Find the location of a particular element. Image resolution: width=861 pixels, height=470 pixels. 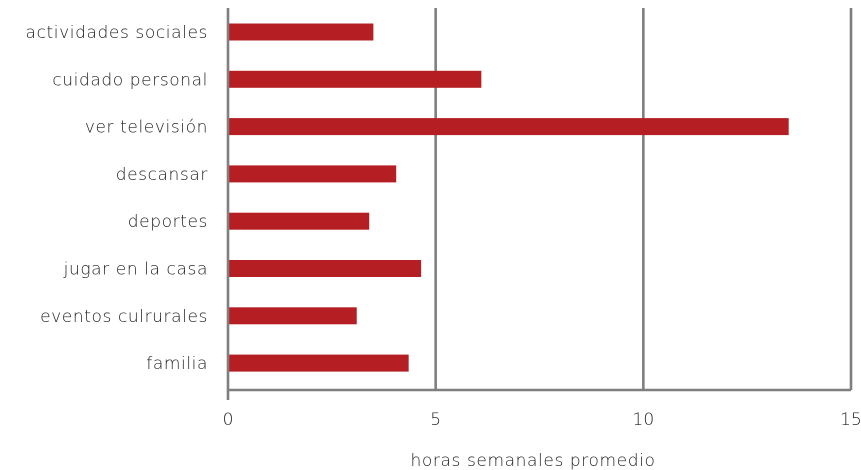

category-label-7: eventos culrurales is located at coordinates (124, 317).